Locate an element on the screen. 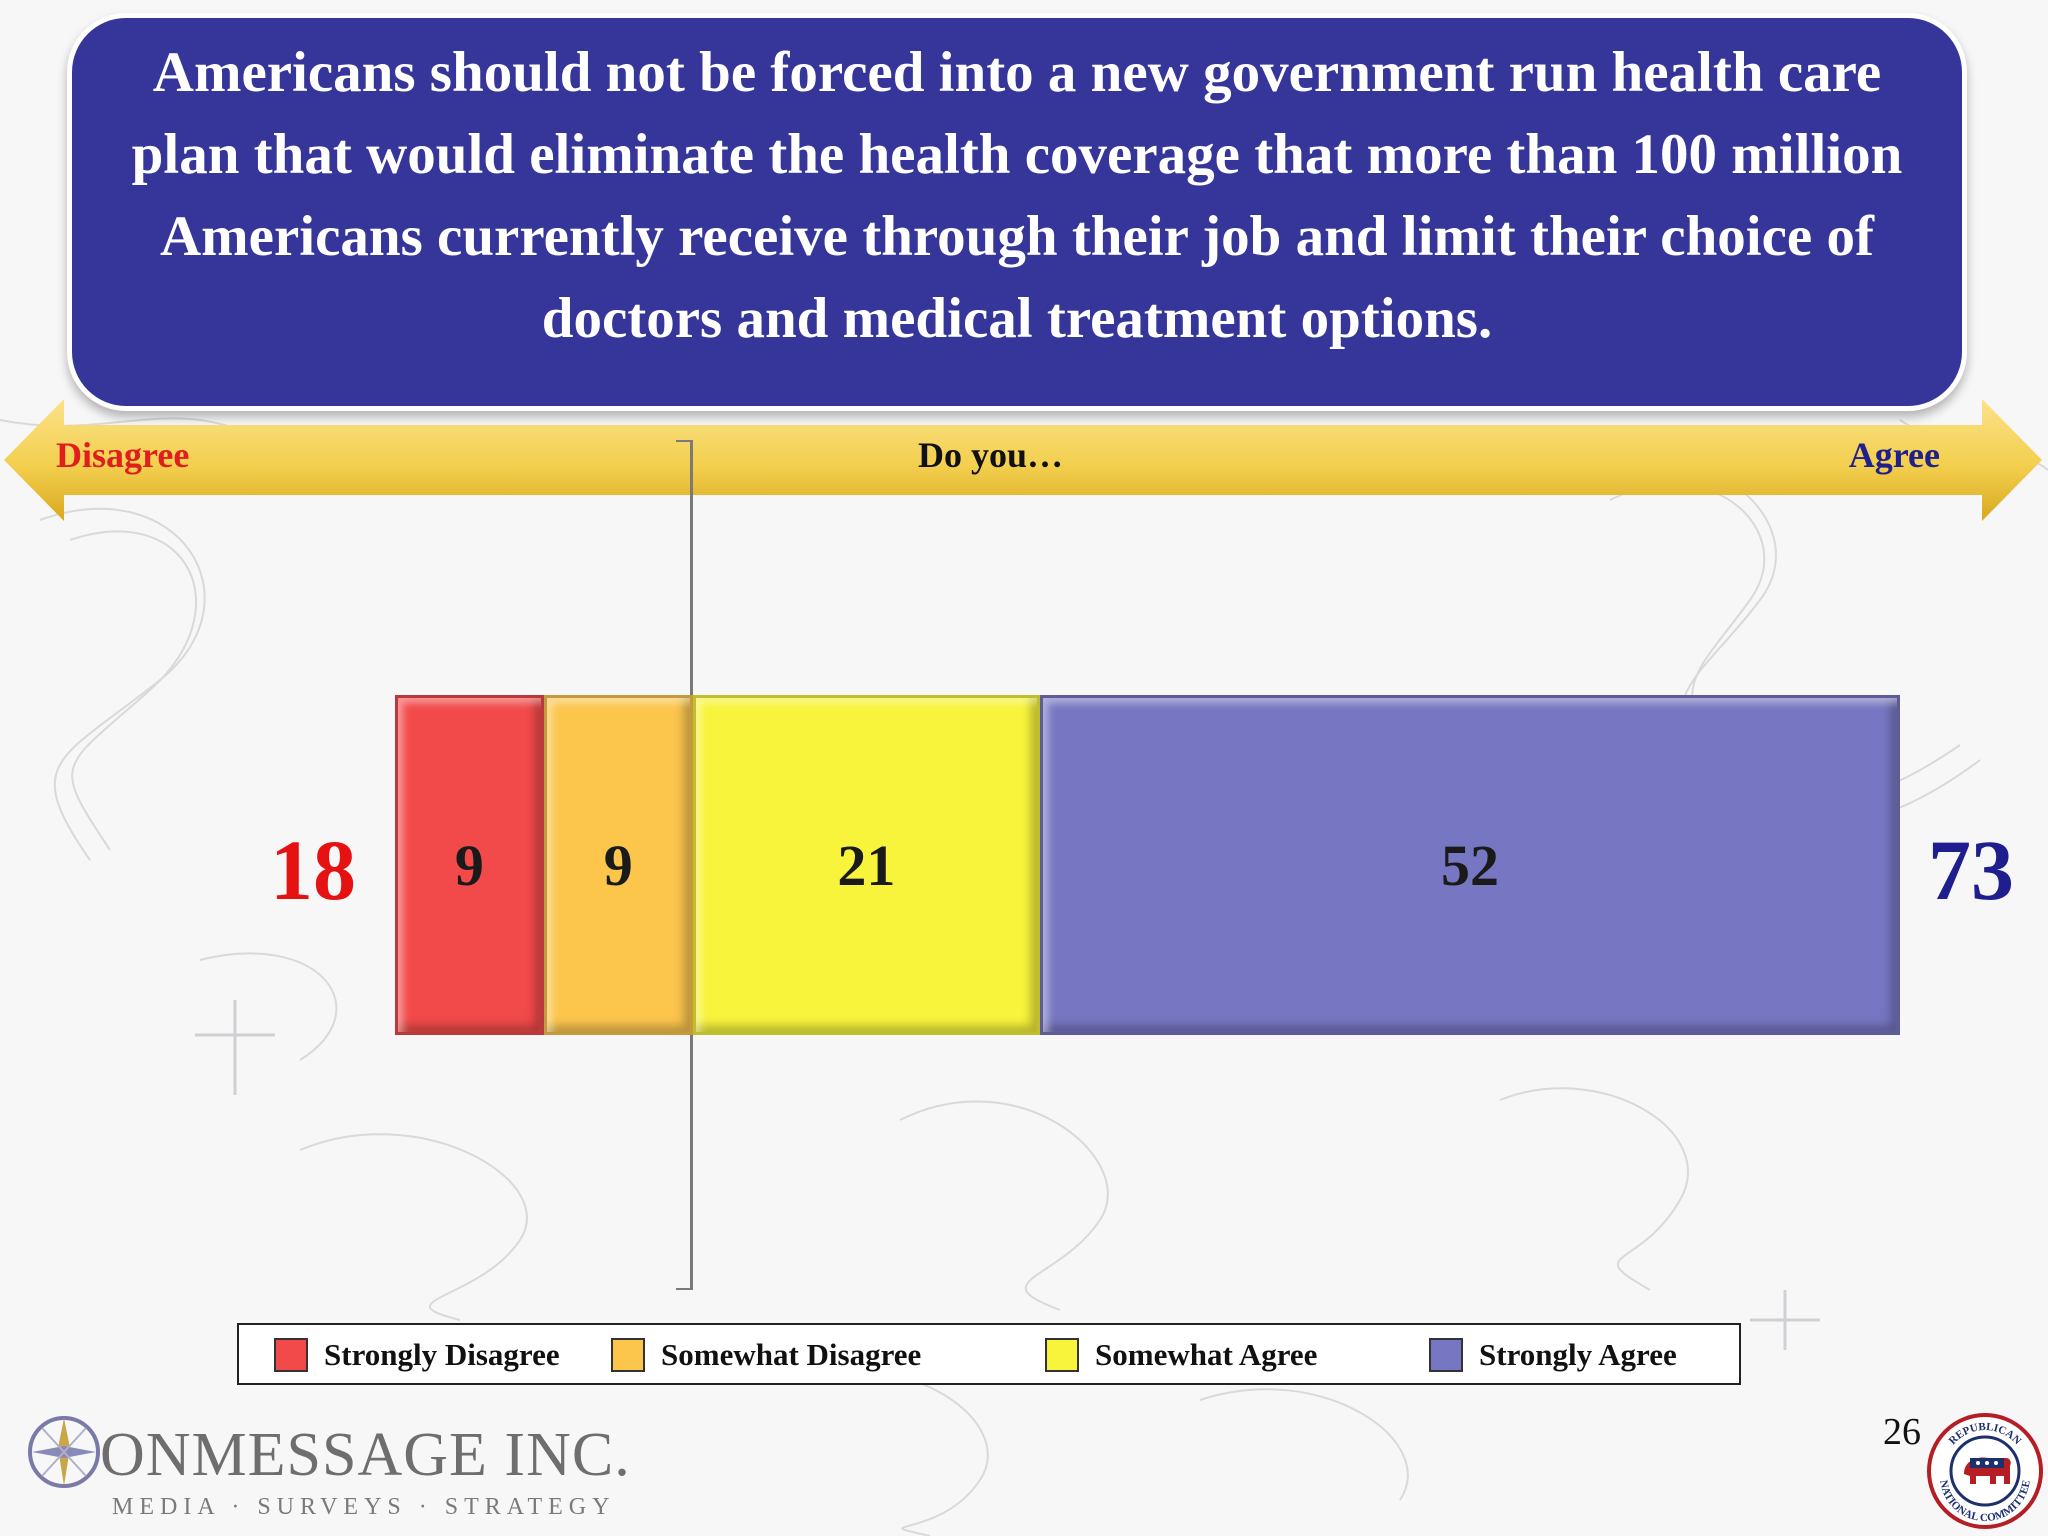 This screenshot has height=1536, width=2048. logo-tagline: MEDIA · SURVEYS · STRATEGY is located at coordinates (364, 1507).